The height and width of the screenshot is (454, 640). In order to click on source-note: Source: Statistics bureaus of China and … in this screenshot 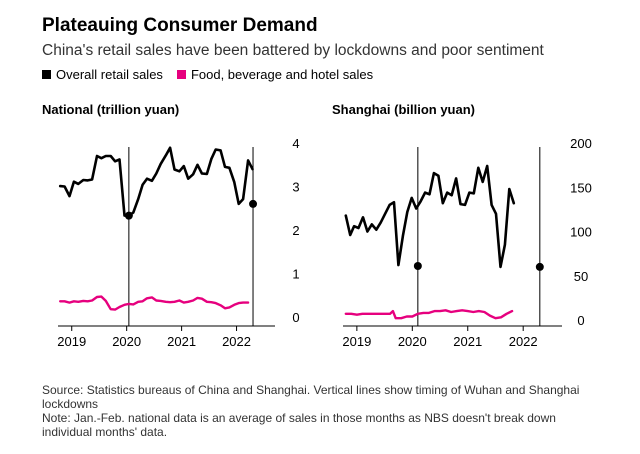, I will do `click(311, 397)`.